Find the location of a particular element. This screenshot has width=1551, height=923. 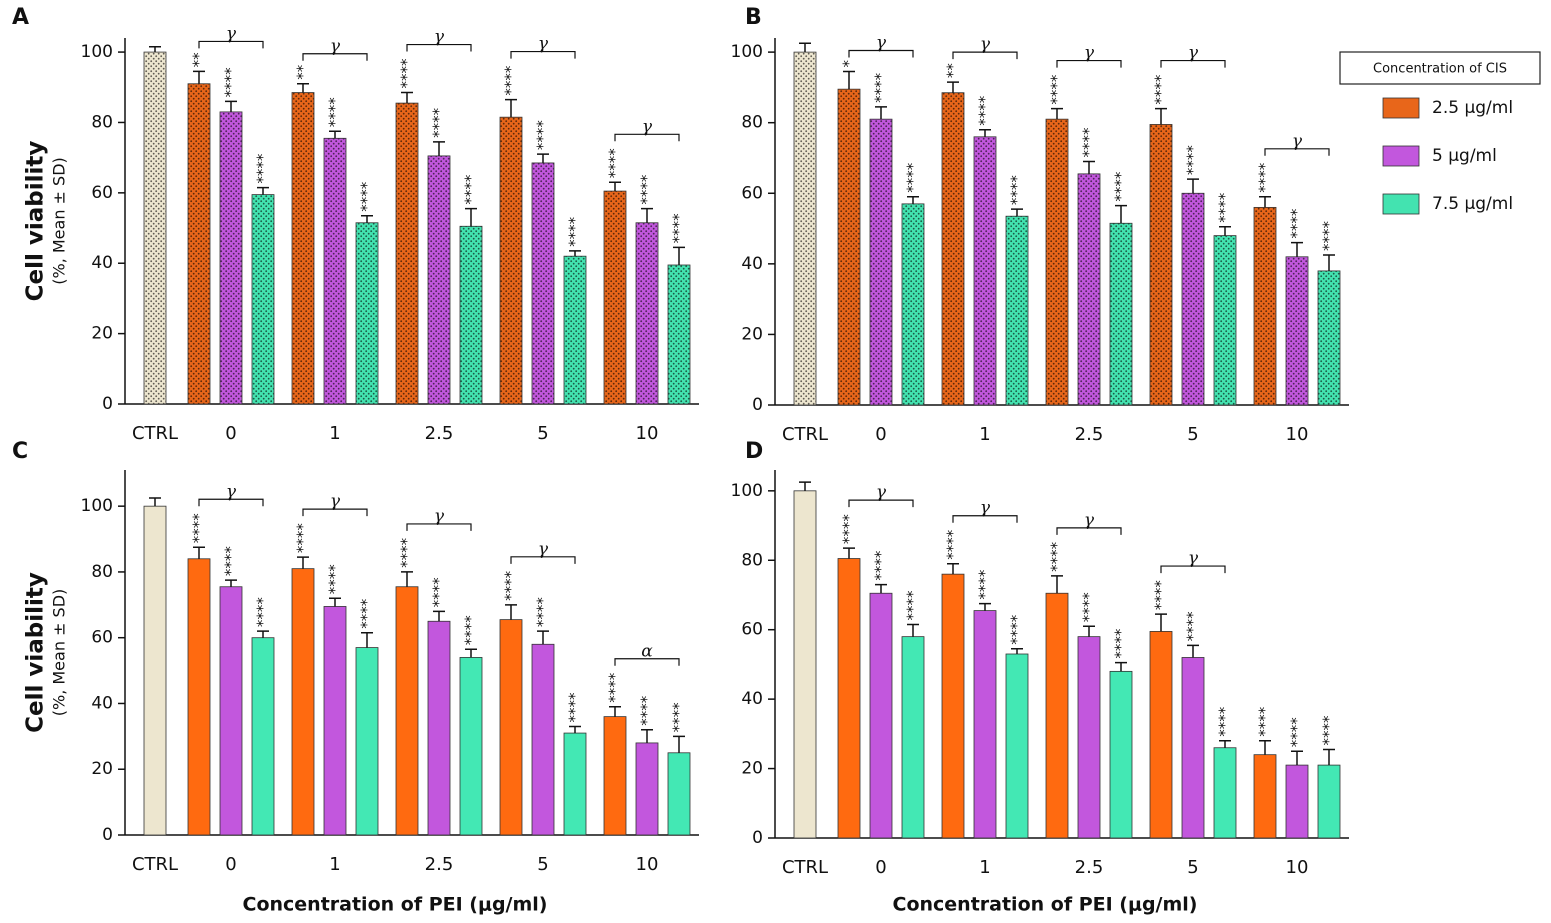

panel-label: A is located at coordinates (20, 17).